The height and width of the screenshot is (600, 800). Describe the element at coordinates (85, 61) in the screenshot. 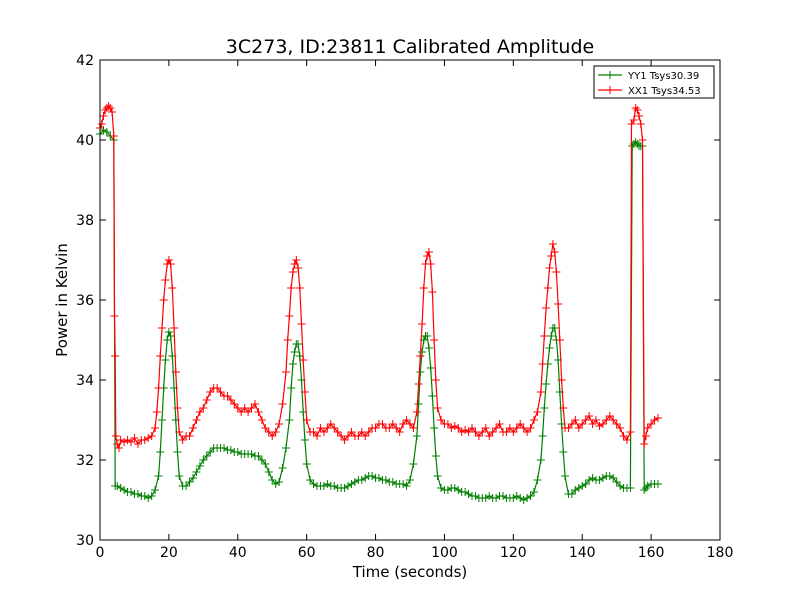

I see `y-tick-label: 42` at that location.